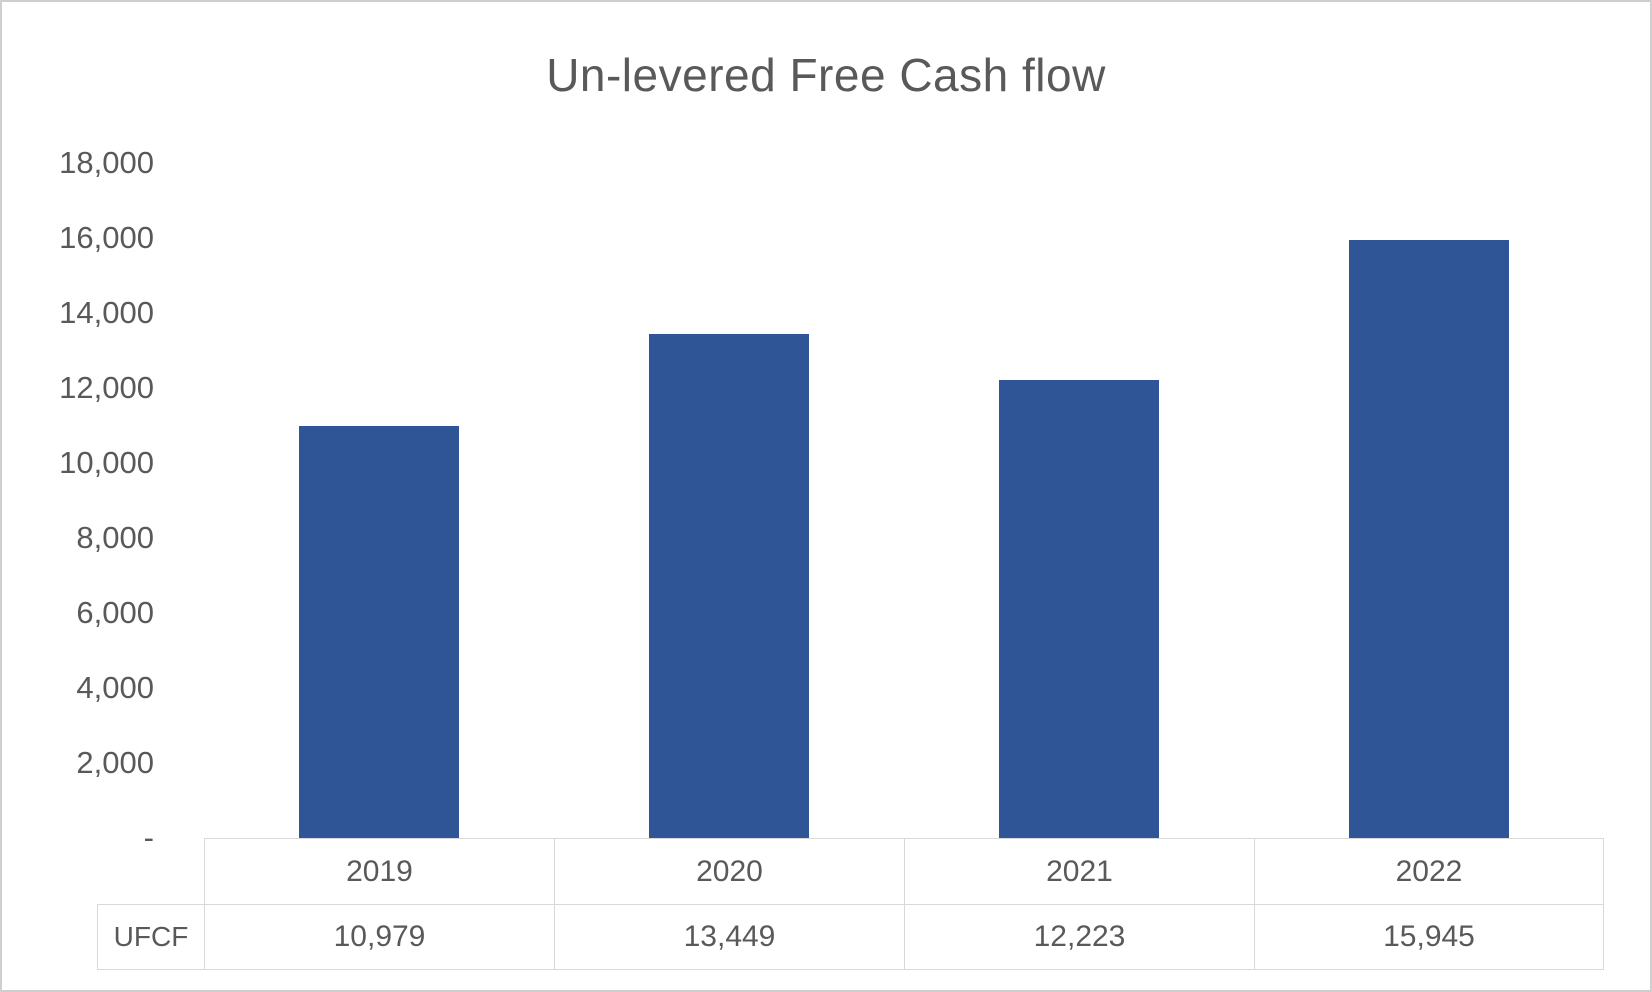 Image resolution: width=1652 pixels, height=992 pixels. Describe the element at coordinates (106, 462) in the screenshot. I see `y-axis-tick-label: 10,000` at that location.